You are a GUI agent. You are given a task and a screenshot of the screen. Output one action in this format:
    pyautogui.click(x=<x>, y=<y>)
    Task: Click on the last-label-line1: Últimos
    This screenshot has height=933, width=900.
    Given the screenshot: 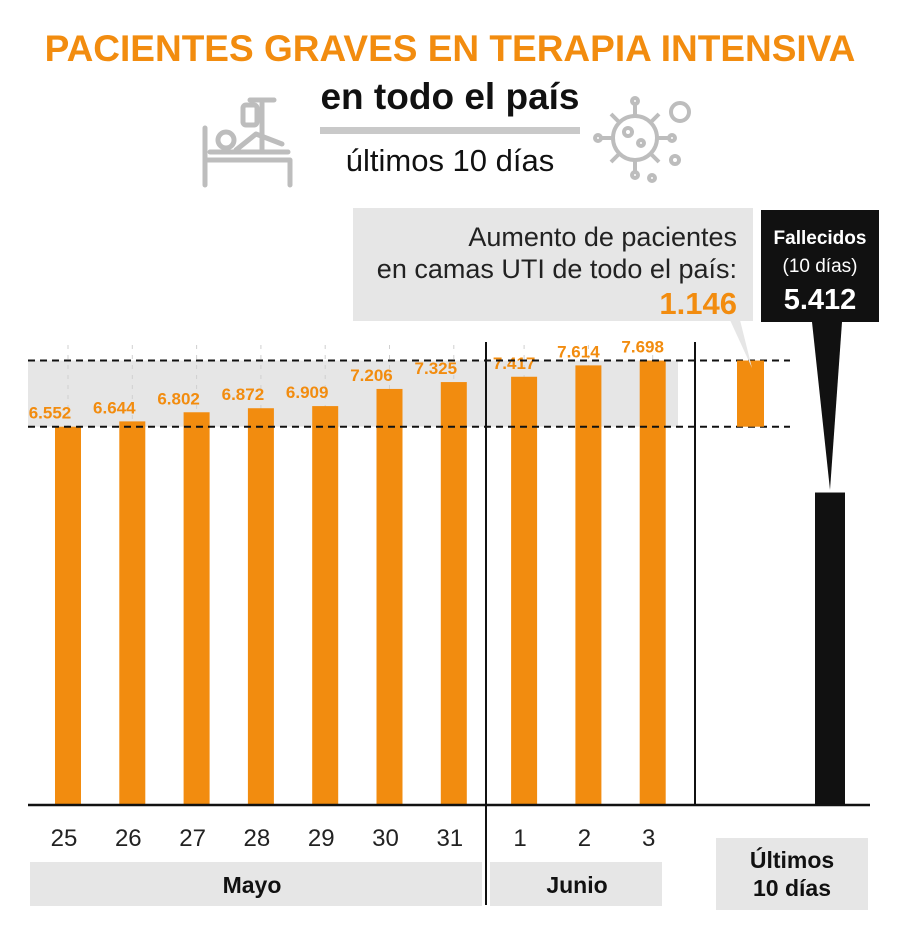 What is the action you would take?
    pyautogui.click(x=792, y=860)
    